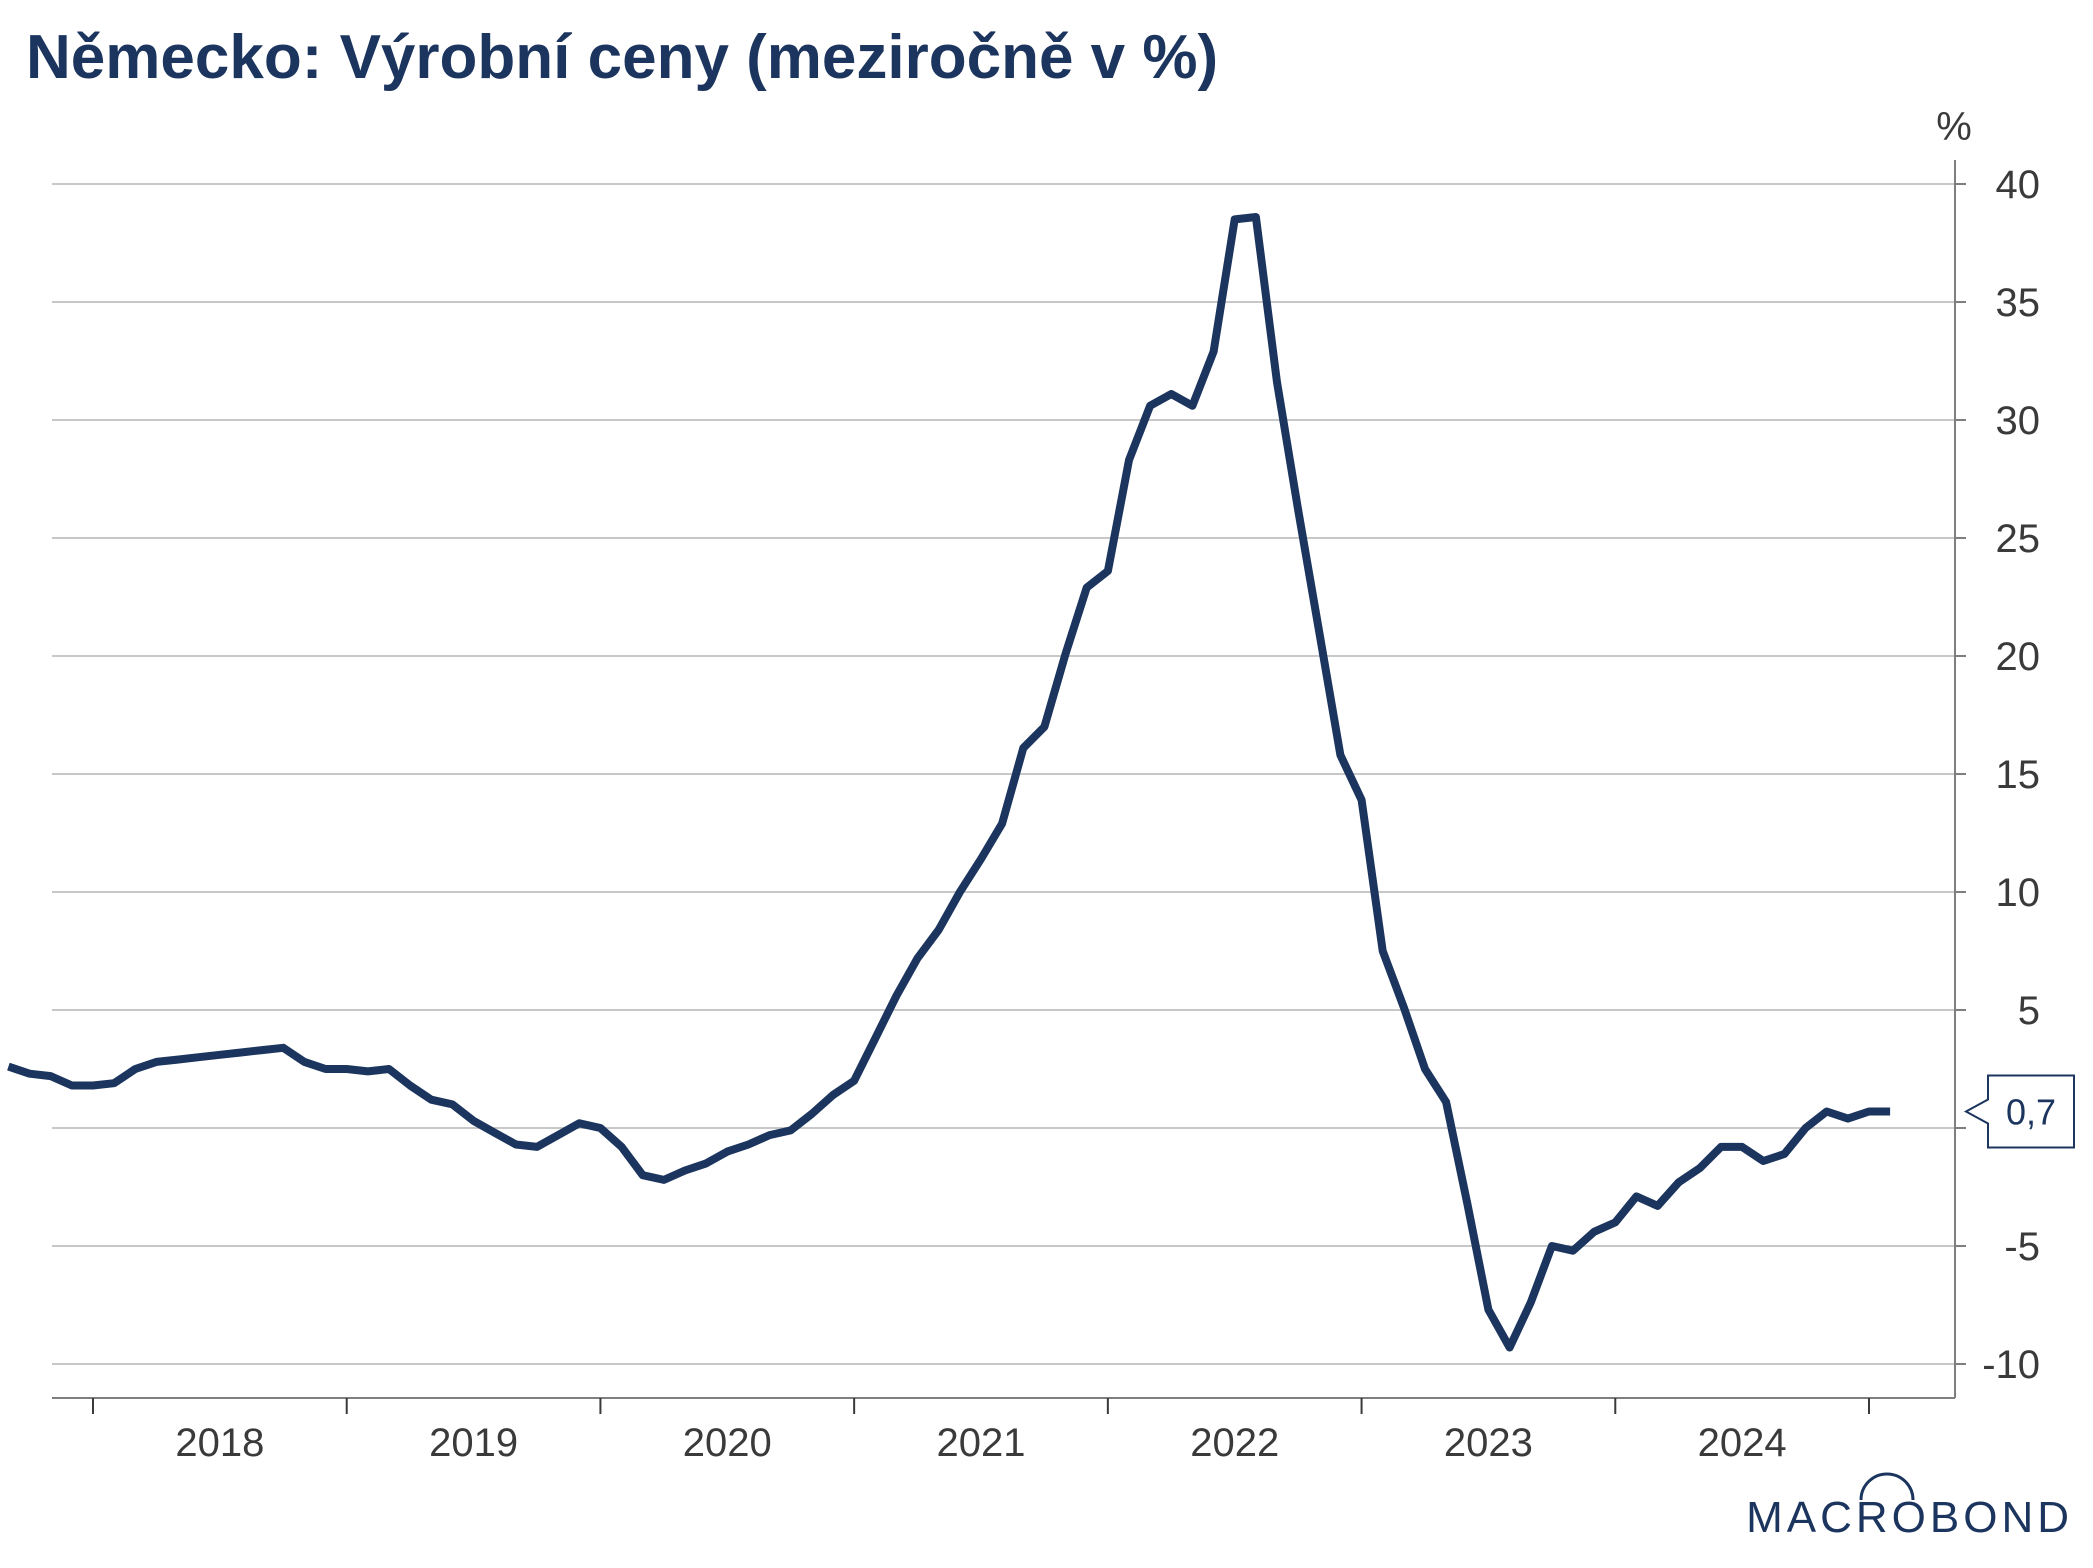  I want to click on last-value-callout: 0,7, so click(2019, 1111).